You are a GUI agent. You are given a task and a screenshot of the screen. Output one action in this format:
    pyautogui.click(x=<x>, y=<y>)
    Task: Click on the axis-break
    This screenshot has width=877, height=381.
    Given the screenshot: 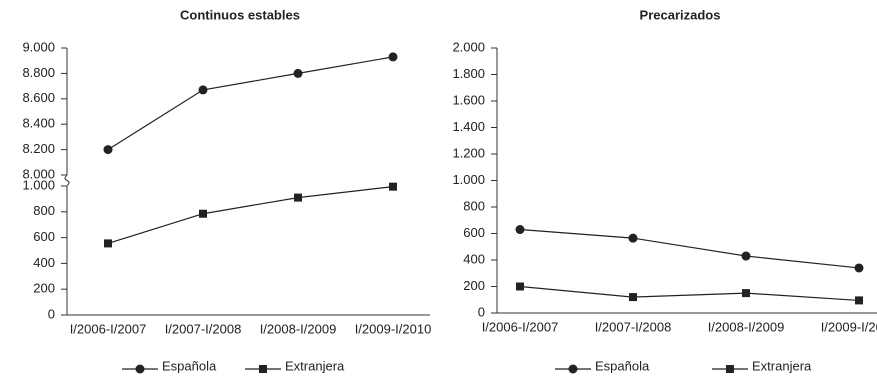 What is the action you would take?
    pyautogui.click(x=67, y=180)
    